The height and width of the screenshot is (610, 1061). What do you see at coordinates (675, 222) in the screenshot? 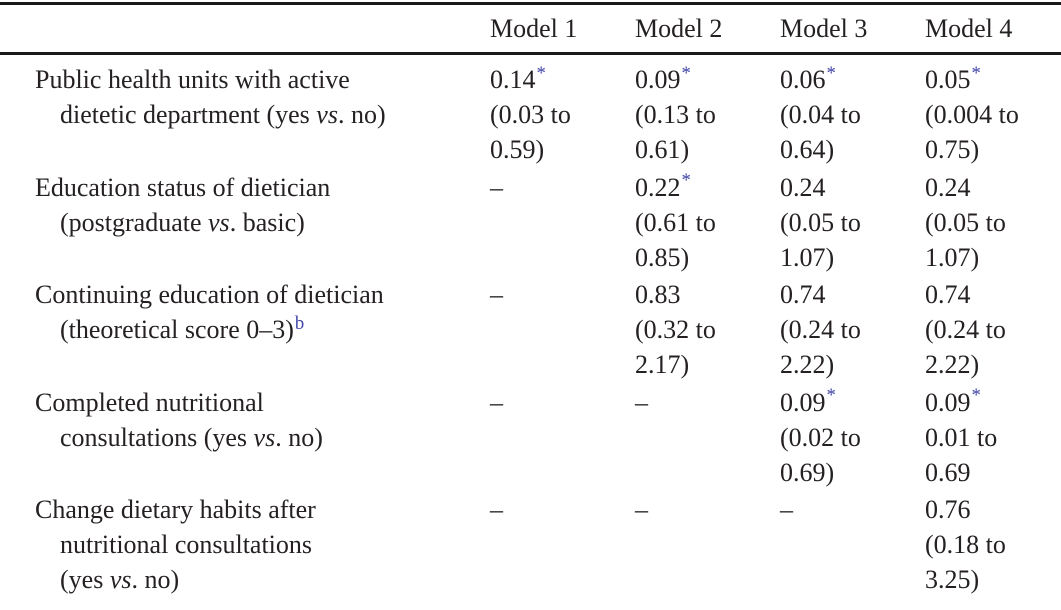
I see `text-segment: (0.61 to` at bounding box center [675, 222].